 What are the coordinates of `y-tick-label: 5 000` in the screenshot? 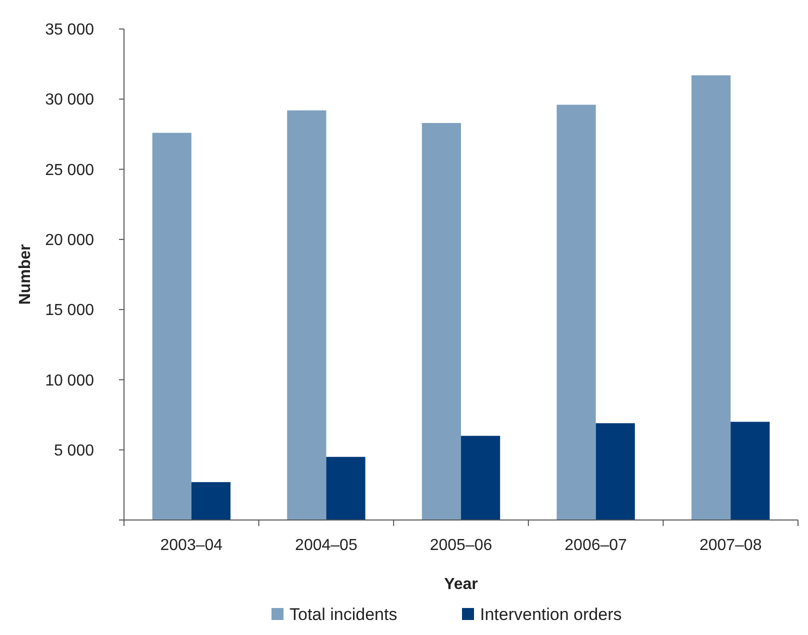 It's located at (74, 451).